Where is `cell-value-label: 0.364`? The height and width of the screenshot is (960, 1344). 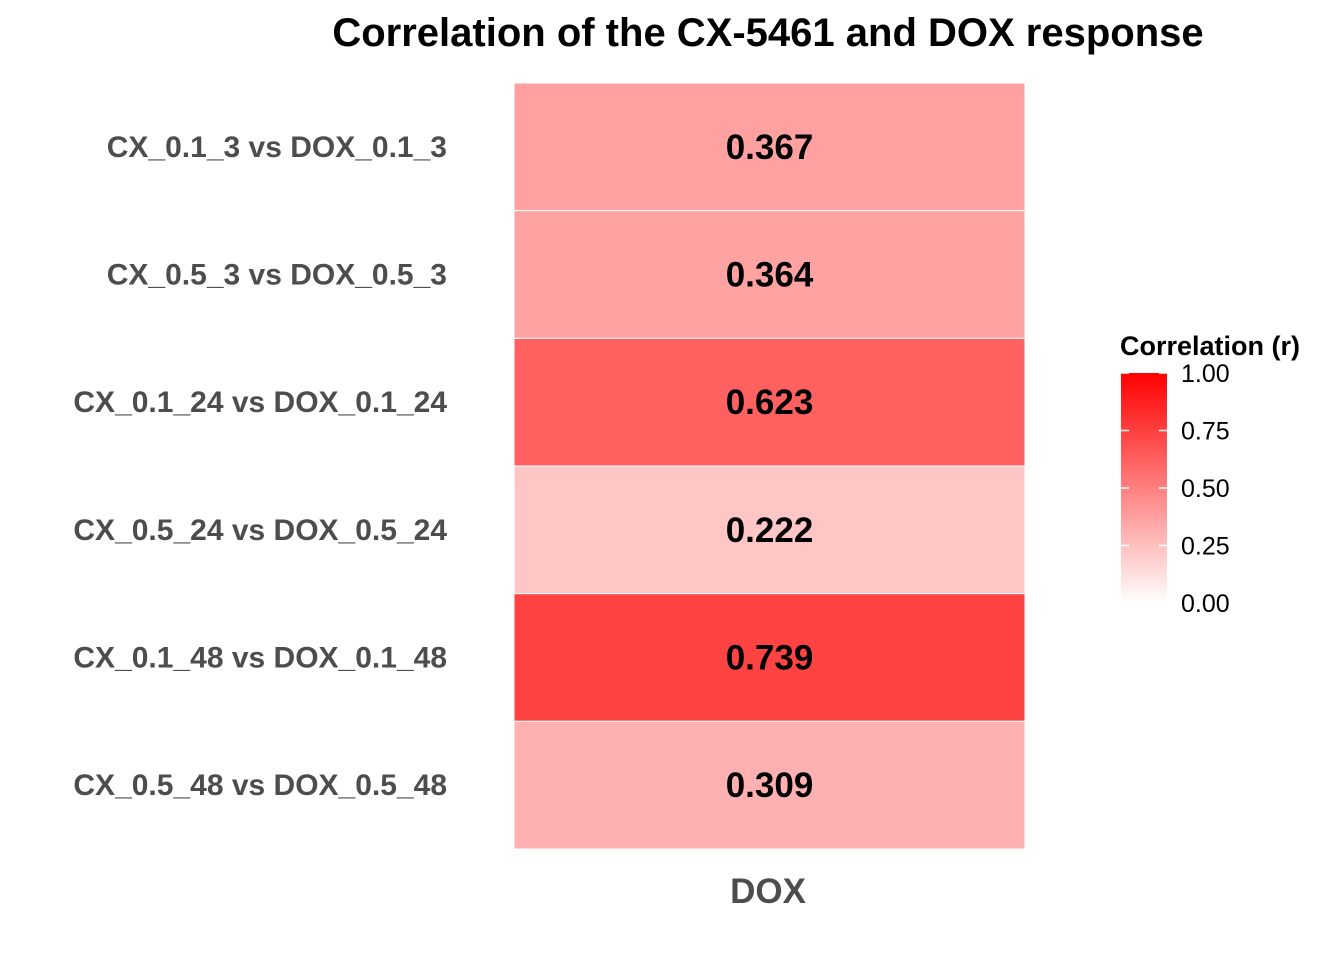
cell-value-label: 0.364 is located at coordinates (770, 275).